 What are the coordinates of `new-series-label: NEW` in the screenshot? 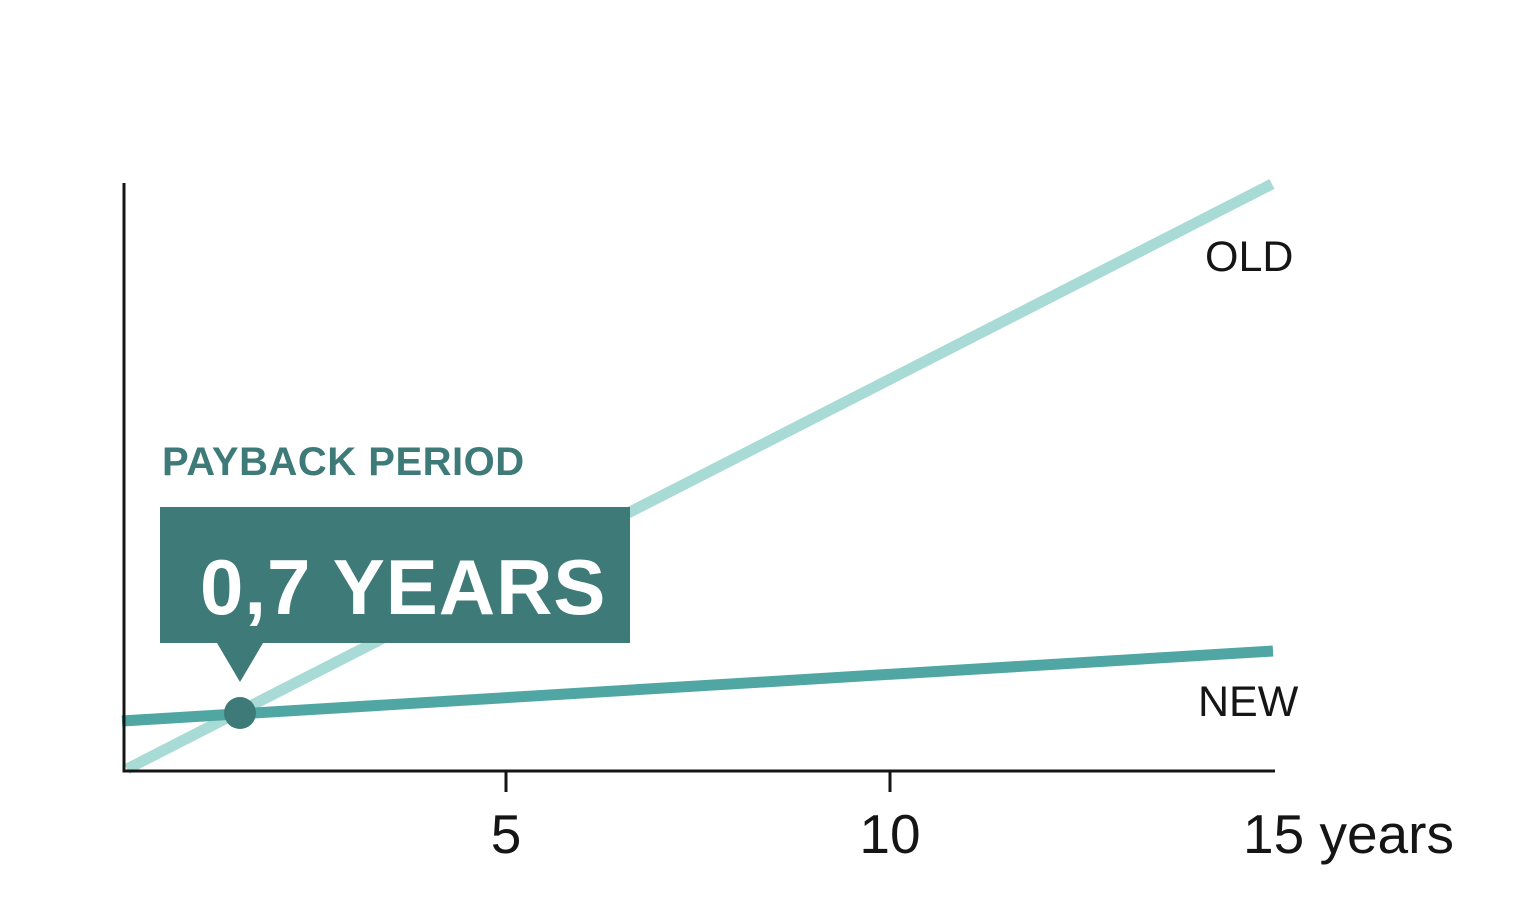 It's located at (1248, 702).